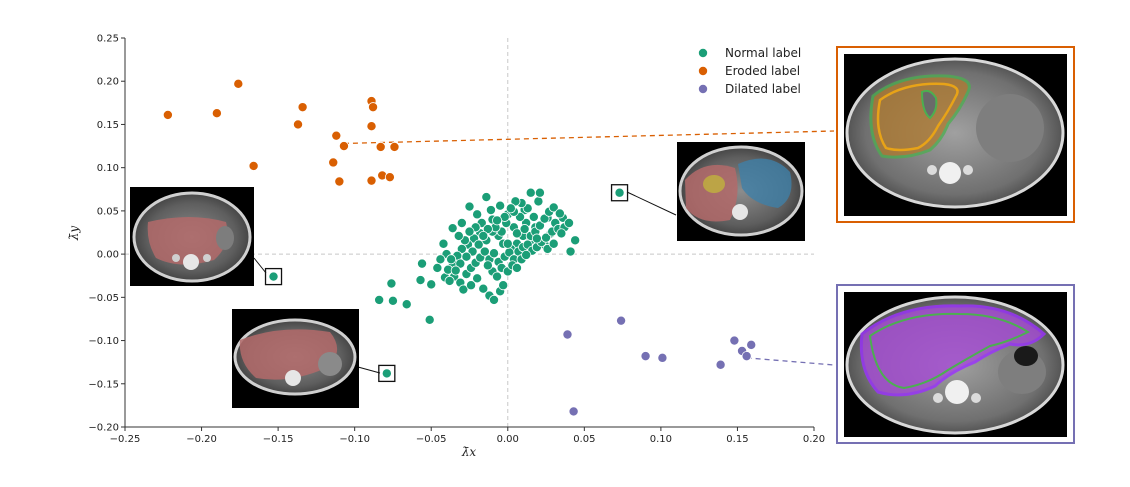 The height and width of the screenshot is (487, 1130). What do you see at coordinates (108, 125) in the screenshot?
I see `y-tick-label: 0.15` at bounding box center [108, 125].